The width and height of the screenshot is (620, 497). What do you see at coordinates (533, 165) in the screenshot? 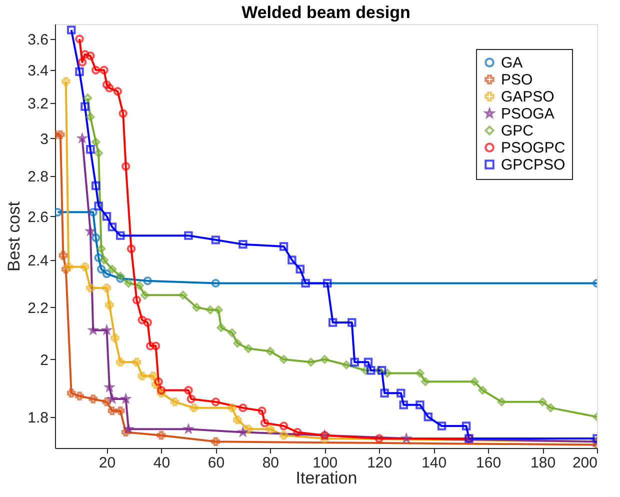
I see `legend-label: GPCPSO` at bounding box center [533, 165].